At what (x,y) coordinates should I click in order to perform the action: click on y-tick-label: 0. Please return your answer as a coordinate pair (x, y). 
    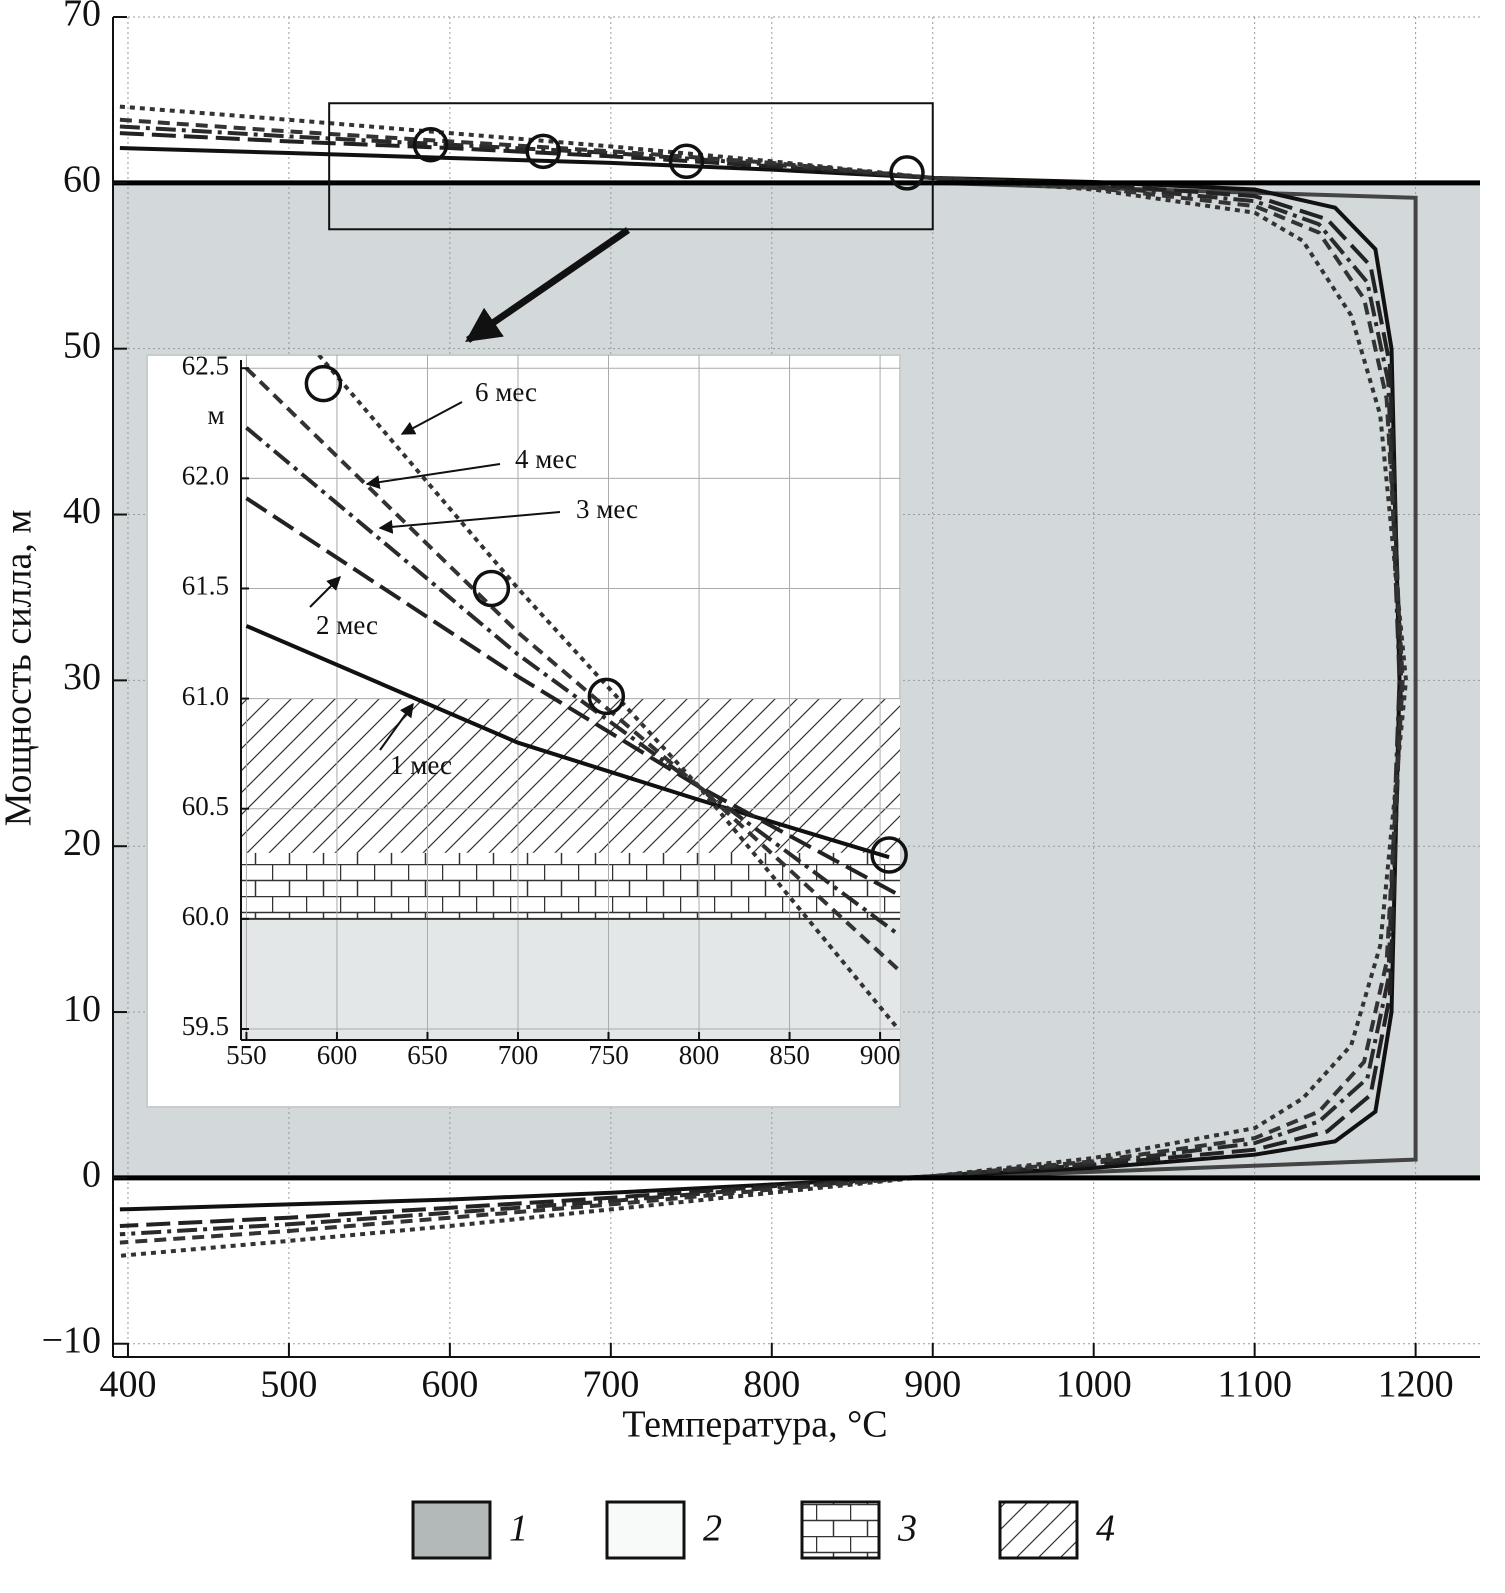
    Looking at the image, I should click on (91, 1175).